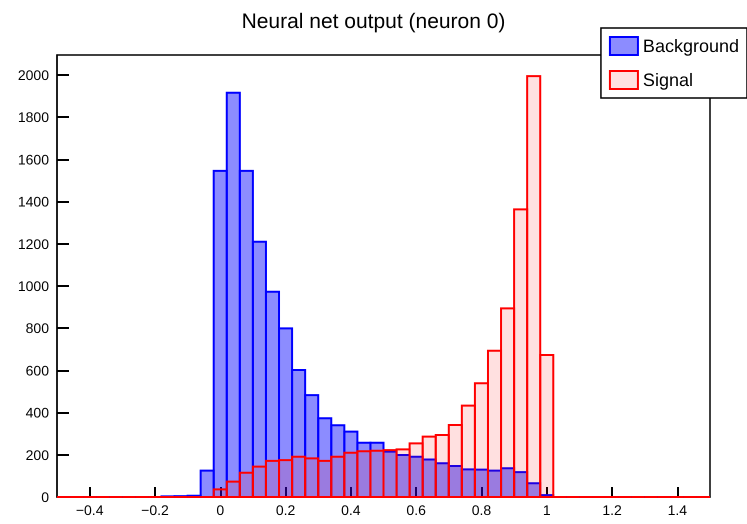 The width and height of the screenshot is (747, 524). What do you see at coordinates (38, 370) in the screenshot?
I see `y-tick-label: 600` at bounding box center [38, 370].